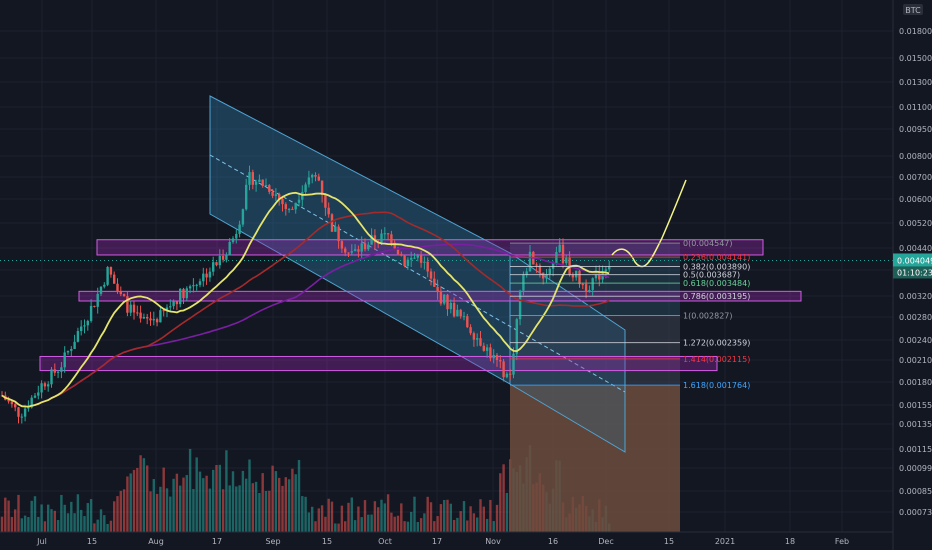  I want to click on x-tick-label: 15, so click(669, 541).